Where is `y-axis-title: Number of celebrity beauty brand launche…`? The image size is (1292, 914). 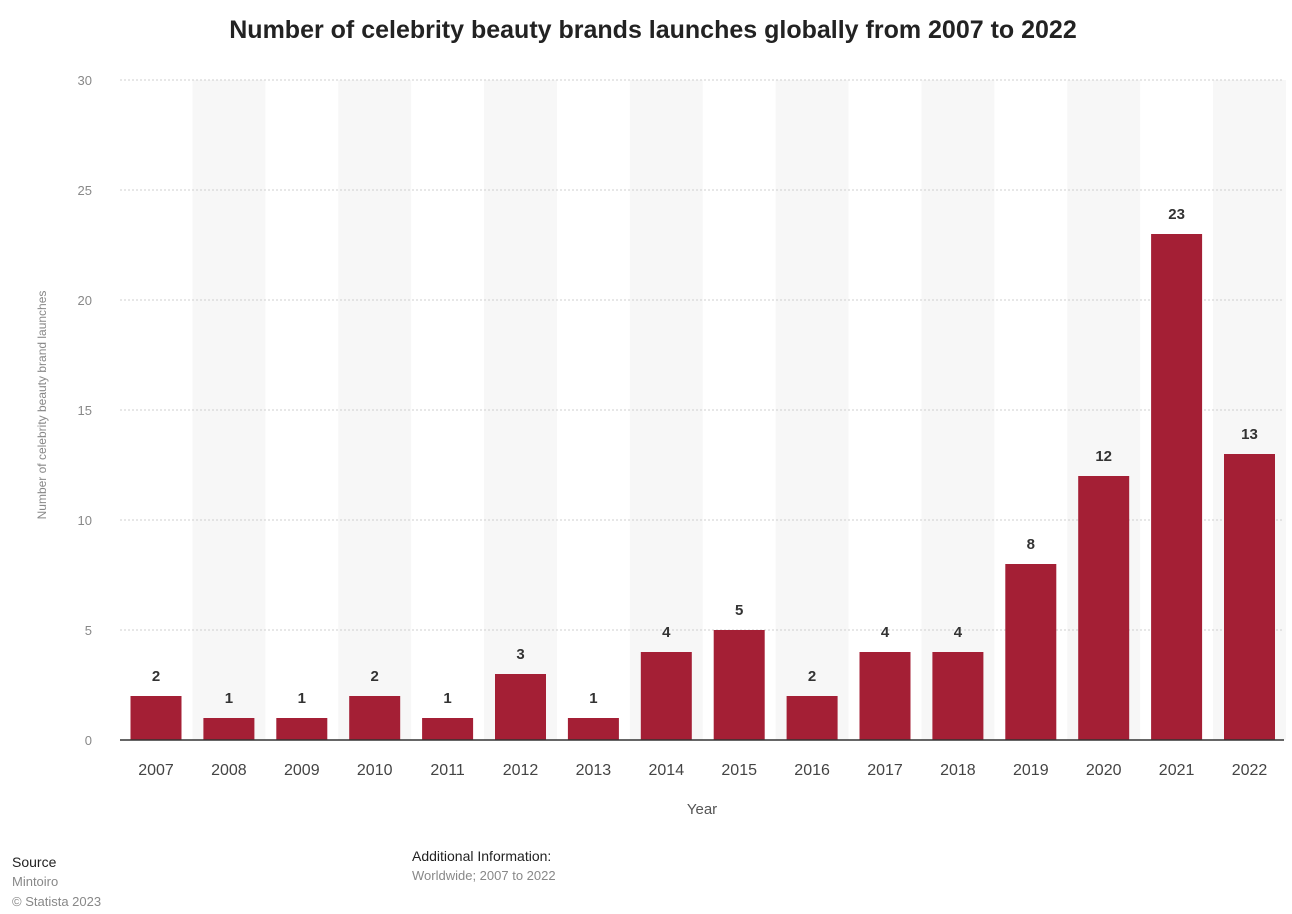
y-axis-title: Number of celebrity beauty brand launche… is located at coordinates (42, 405).